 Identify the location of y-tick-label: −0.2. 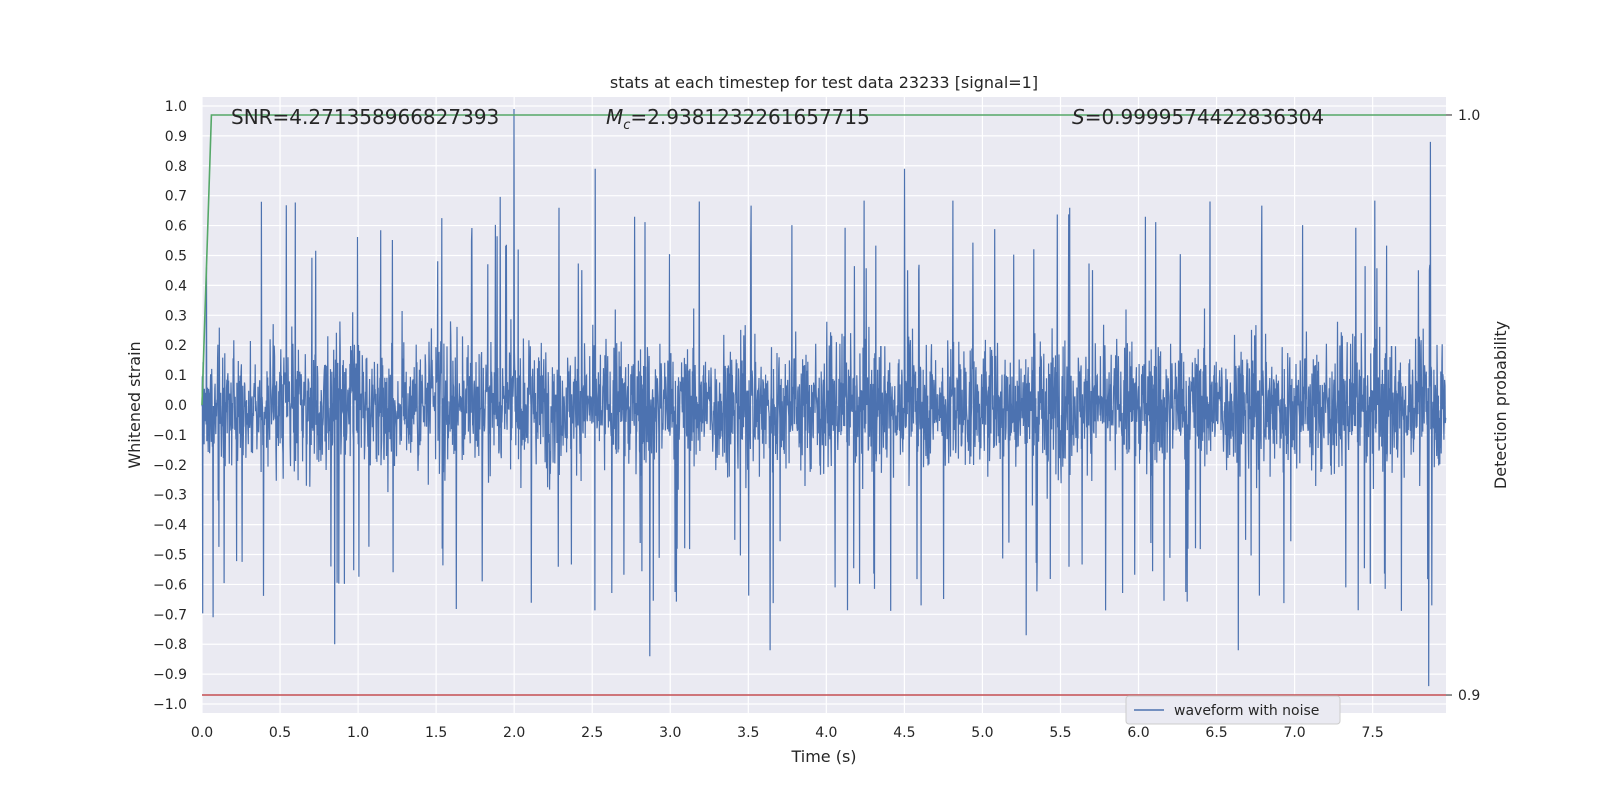
(170, 466).